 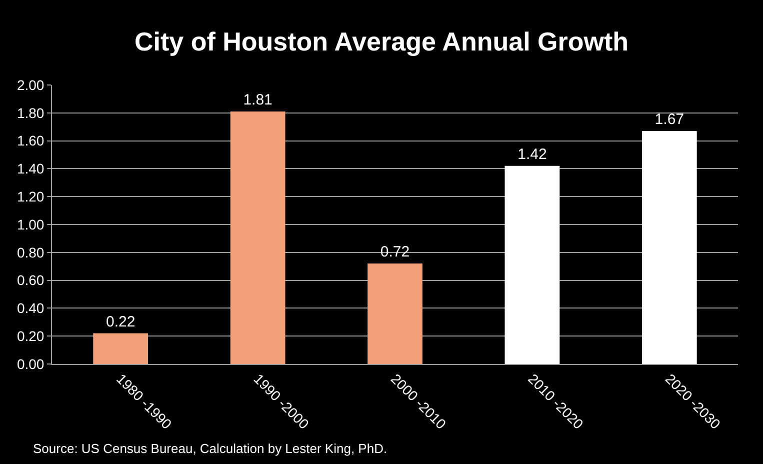 What do you see at coordinates (30, 140) in the screenshot?
I see `text: 1.60` at bounding box center [30, 140].